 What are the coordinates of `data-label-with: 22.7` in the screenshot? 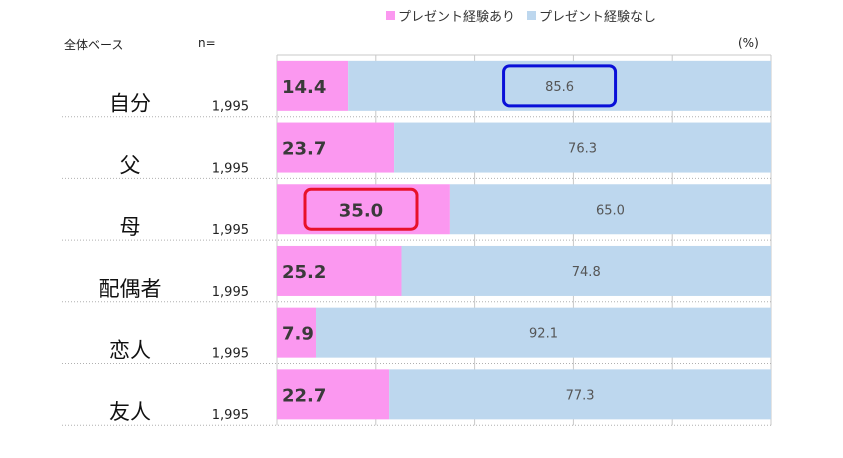 It's located at (304, 395).